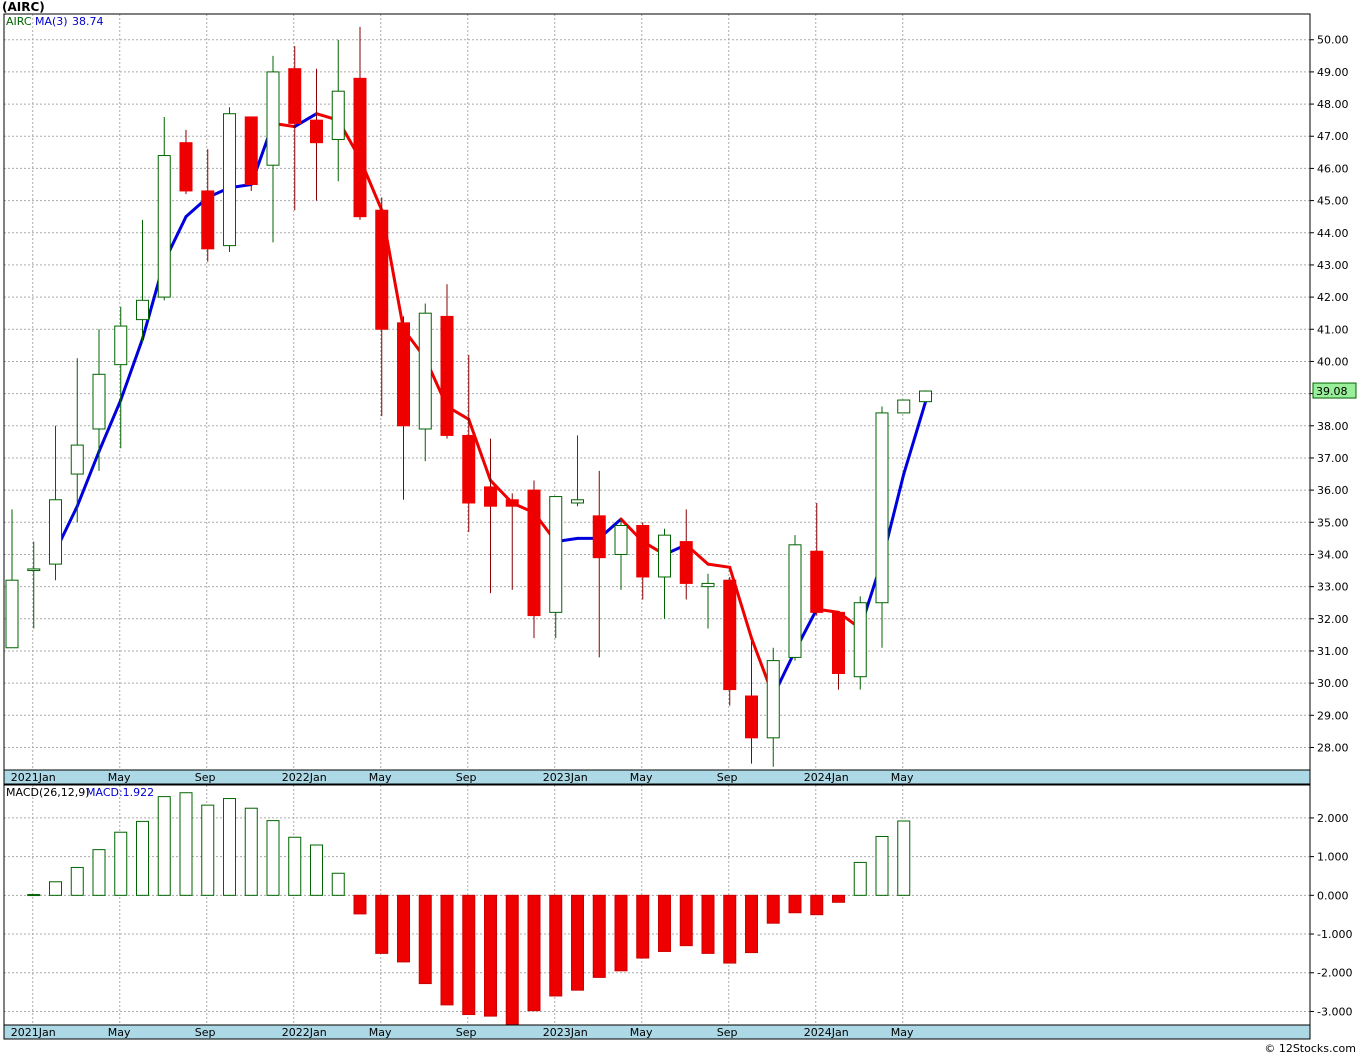 This screenshot has height=1056, width=1360. What do you see at coordinates (1333, 233) in the screenshot?
I see `y-tick-label: 44.00` at bounding box center [1333, 233].